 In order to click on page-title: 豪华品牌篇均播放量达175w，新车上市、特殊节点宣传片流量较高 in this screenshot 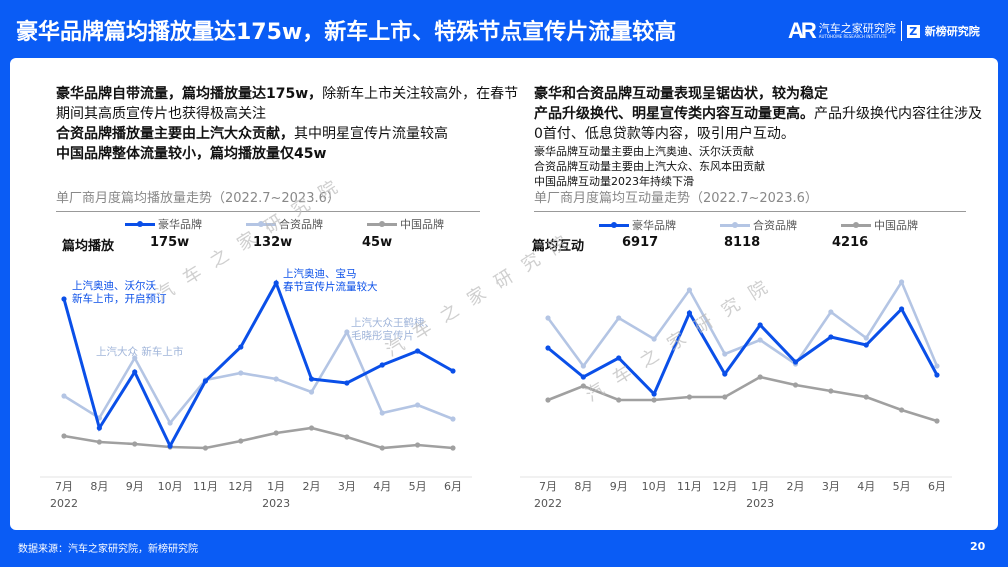, I will do `click(346, 32)`.